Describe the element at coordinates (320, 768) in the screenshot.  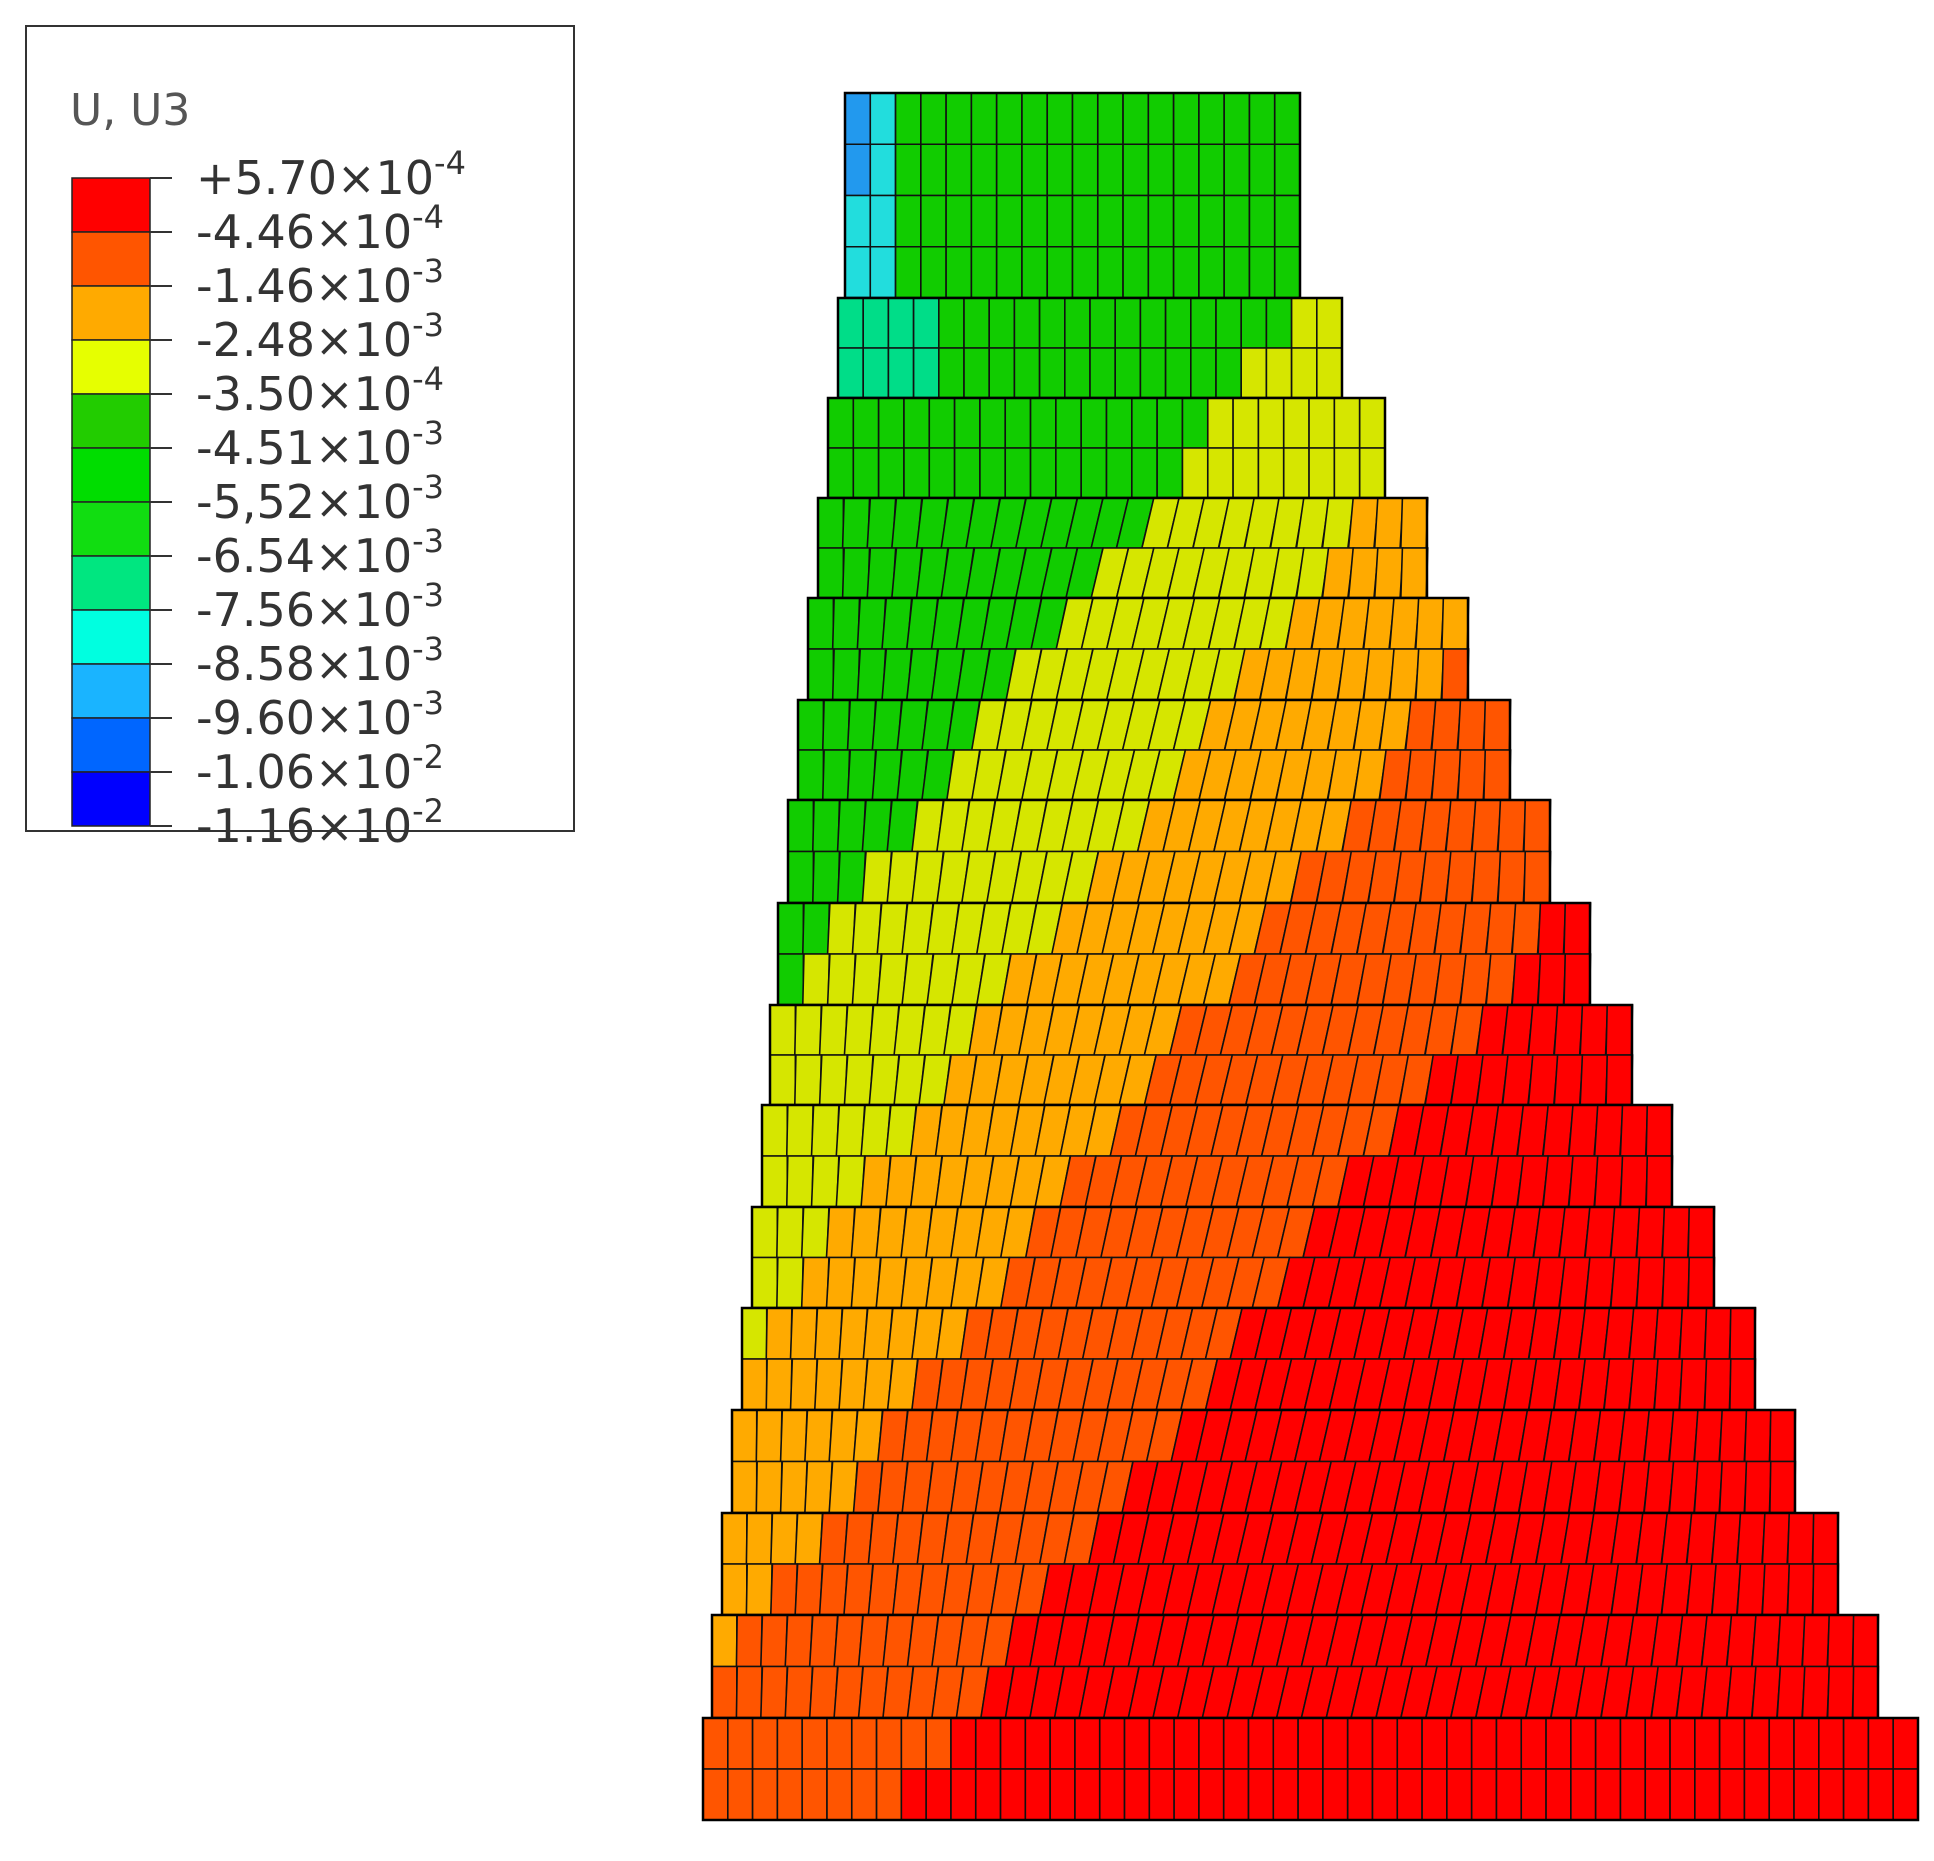
I see `legend-label: -1.06×10⁻²` at that location.